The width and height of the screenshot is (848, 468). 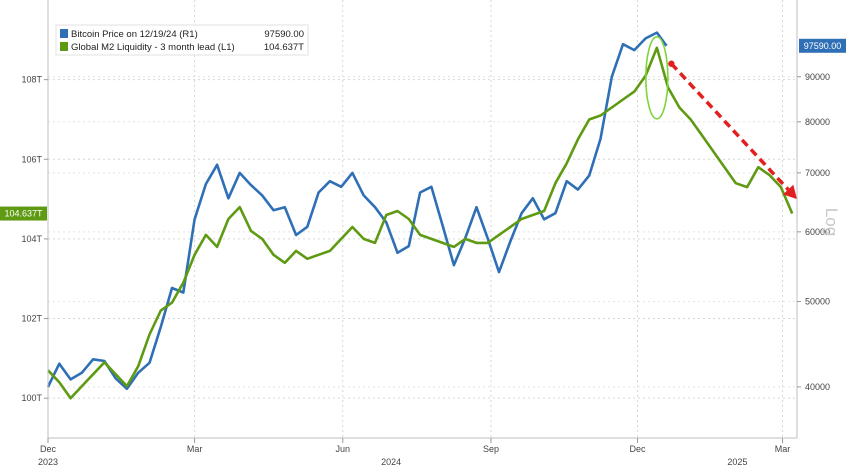 What do you see at coordinates (817, 387) in the screenshot?
I see `right-tick-label: 40000` at bounding box center [817, 387].